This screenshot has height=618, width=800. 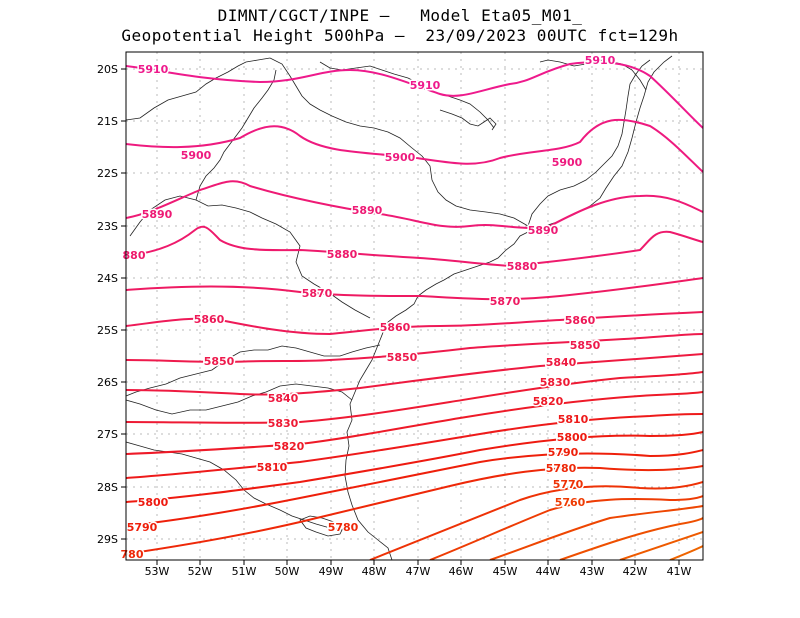 What do you see at coordinates (331, 571) in the screenshot?
I see `x-tick-label: 49W` at bounding box center [331, 571].